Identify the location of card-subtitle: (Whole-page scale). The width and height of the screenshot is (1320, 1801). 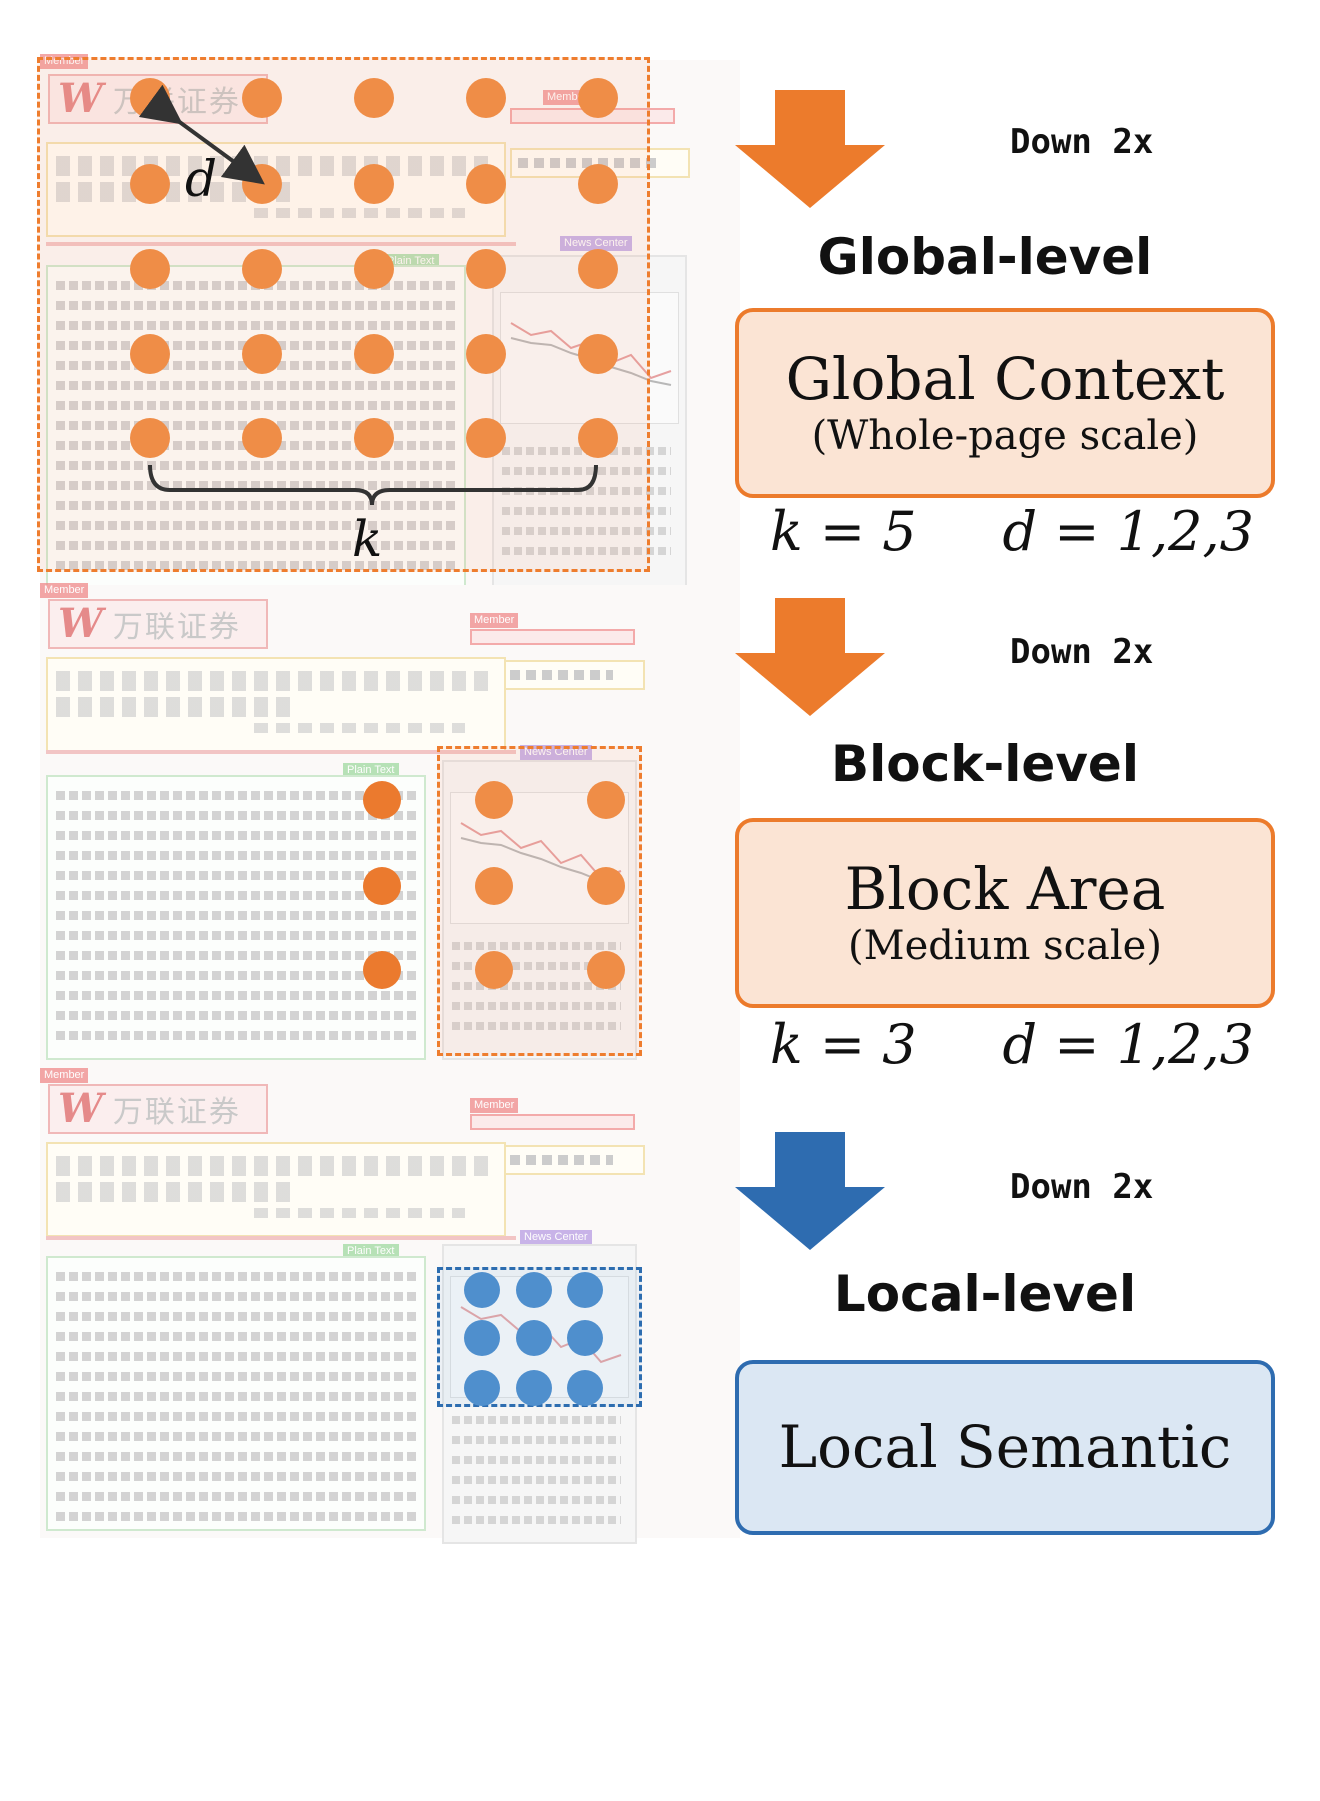
(1005, 436).